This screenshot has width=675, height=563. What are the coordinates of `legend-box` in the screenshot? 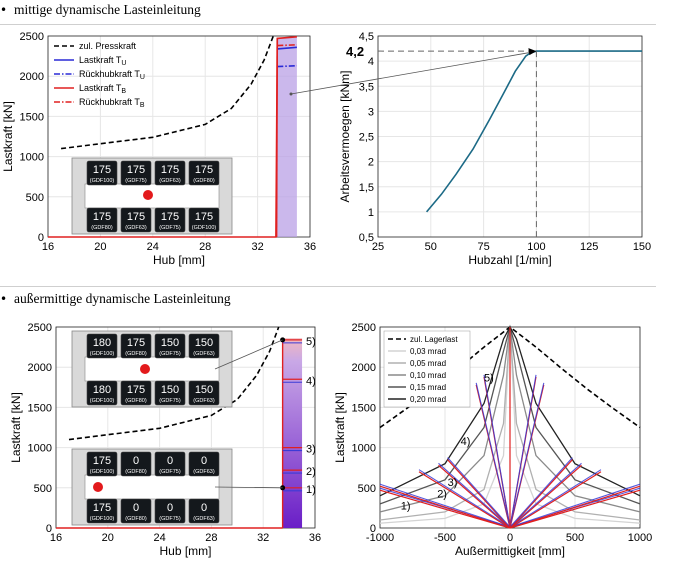 It's located at (427, 369).